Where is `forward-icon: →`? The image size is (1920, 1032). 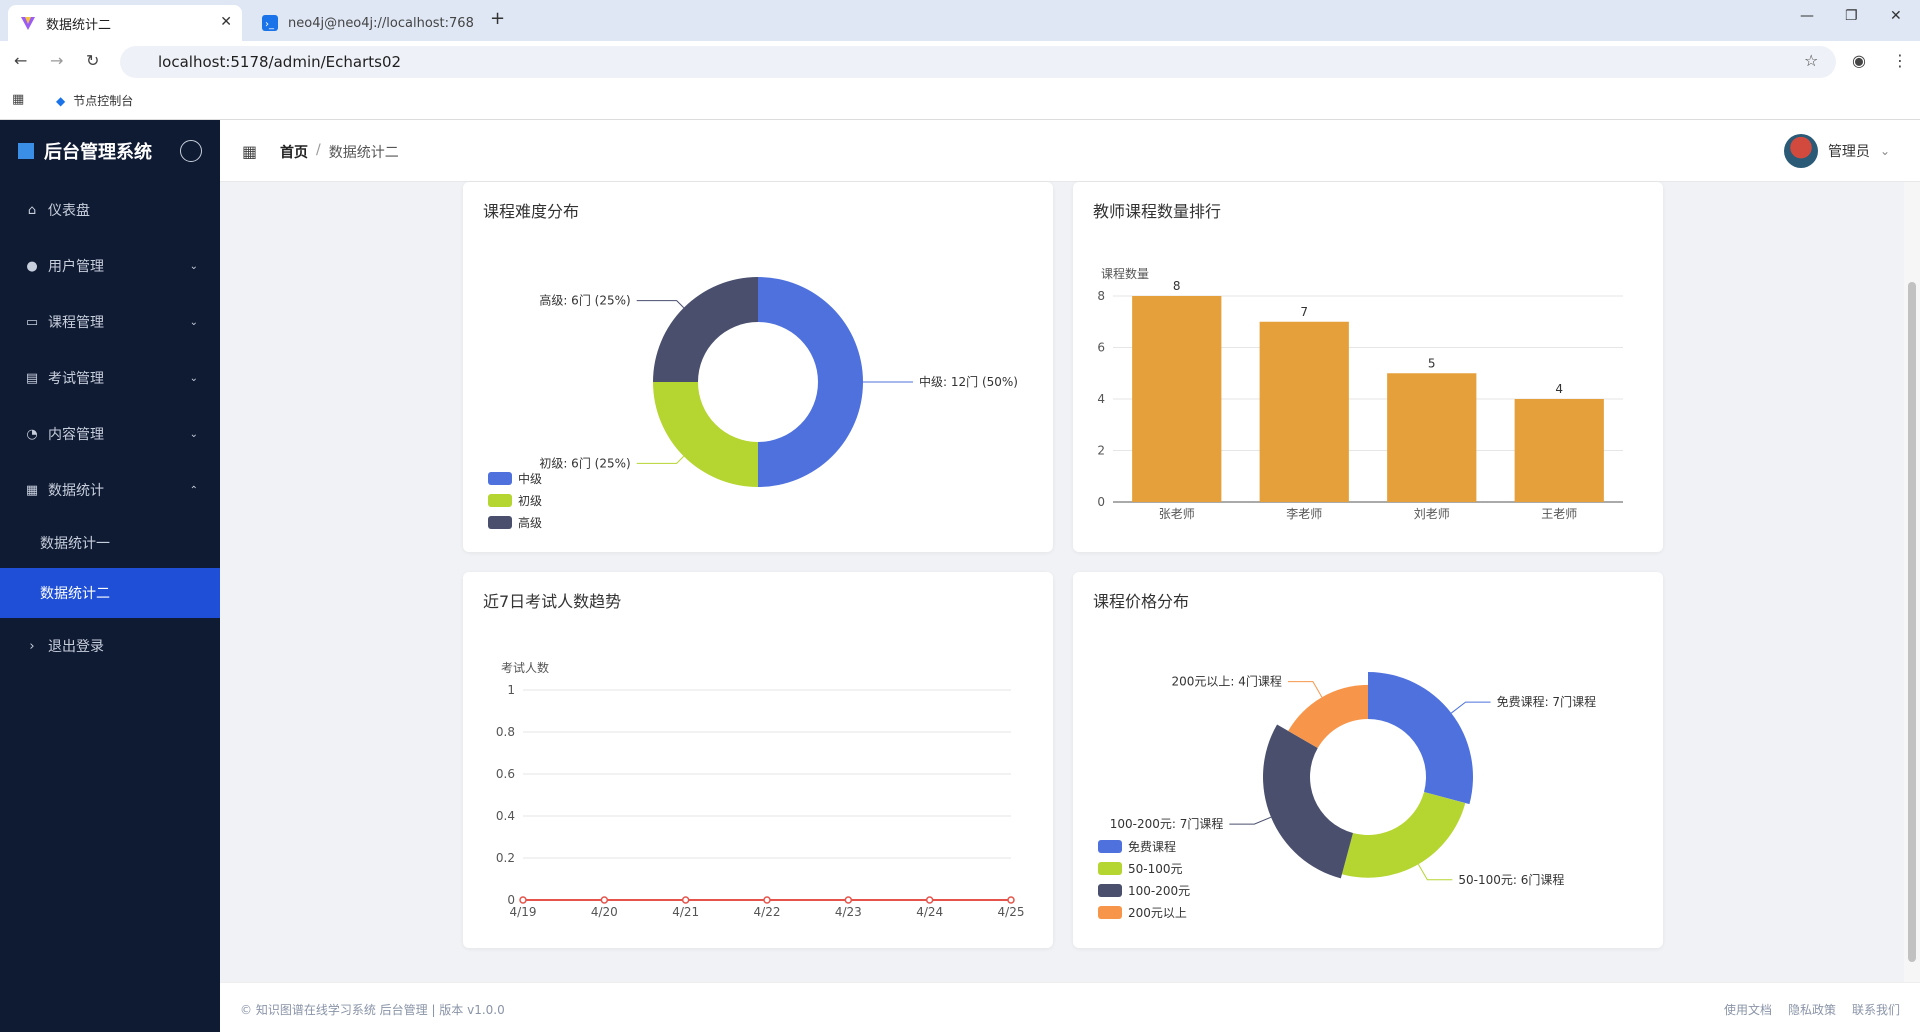
forward-icon: → is located at coordinates (57, 60).